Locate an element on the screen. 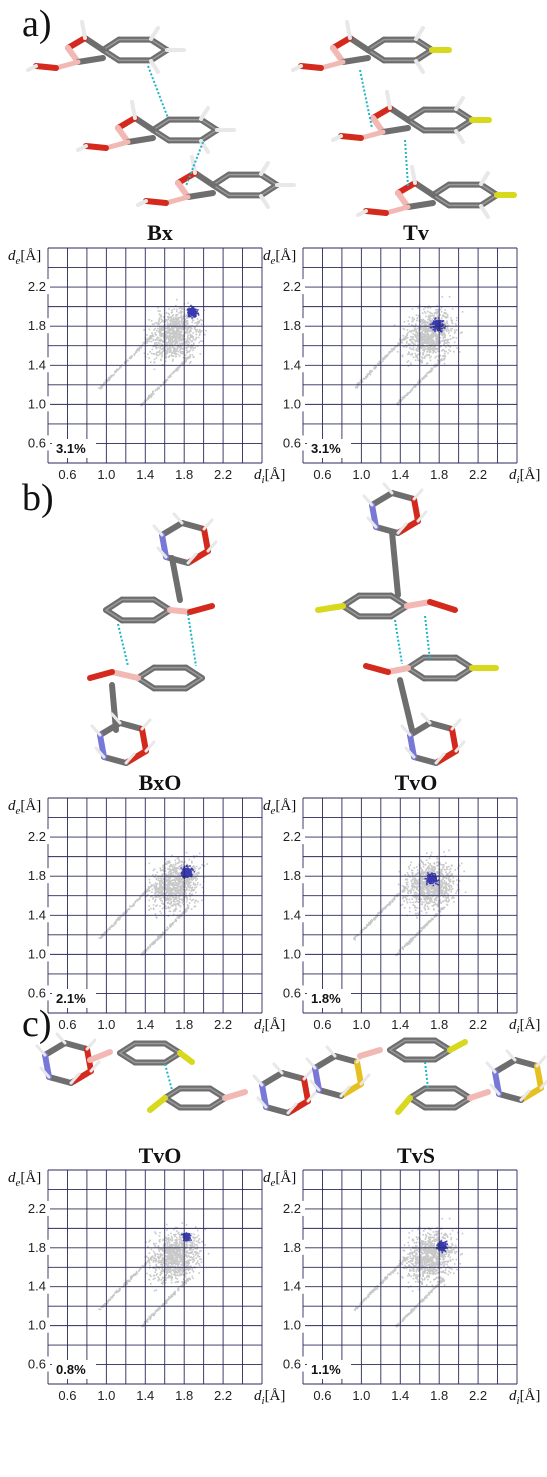  panel-label-b: b) is located at coordinates (38, 498).